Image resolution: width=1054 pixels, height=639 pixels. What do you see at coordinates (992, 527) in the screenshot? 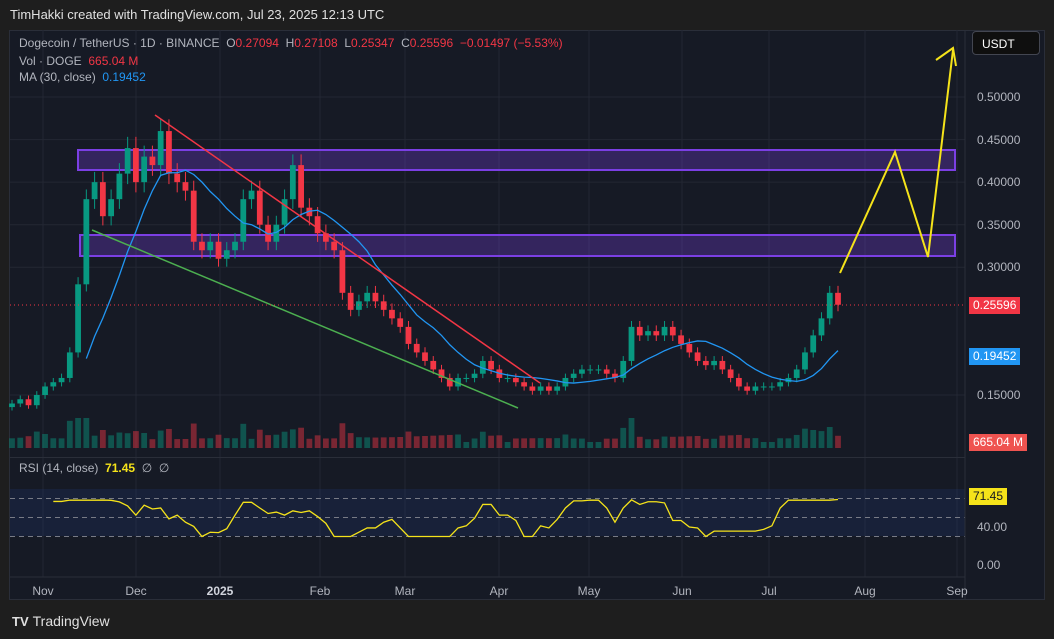
I see `rsi-tick-label: 40.00` at bounding box center [992, 527].